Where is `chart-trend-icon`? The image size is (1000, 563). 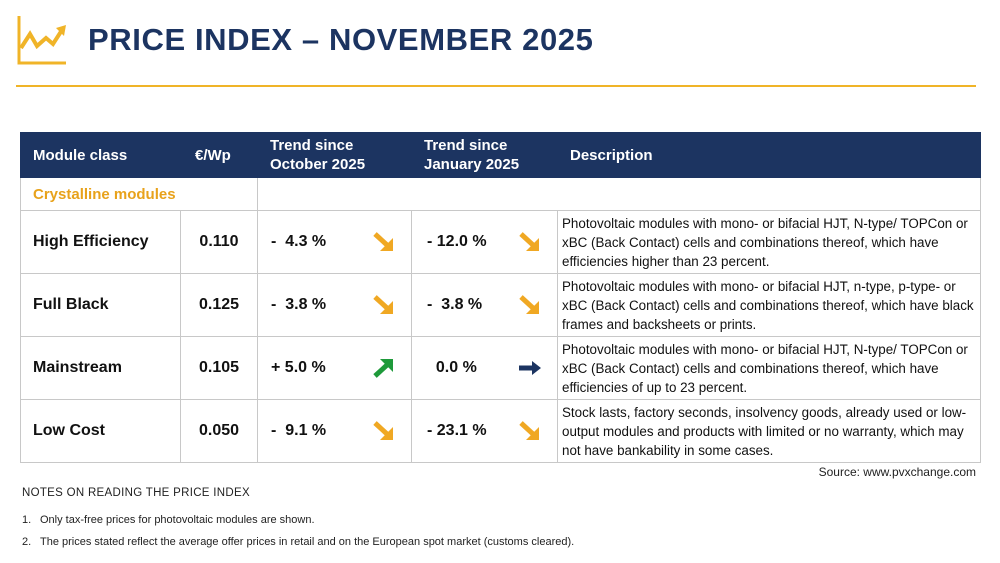
chart-trend-icon is located at coordinates (41, 40).